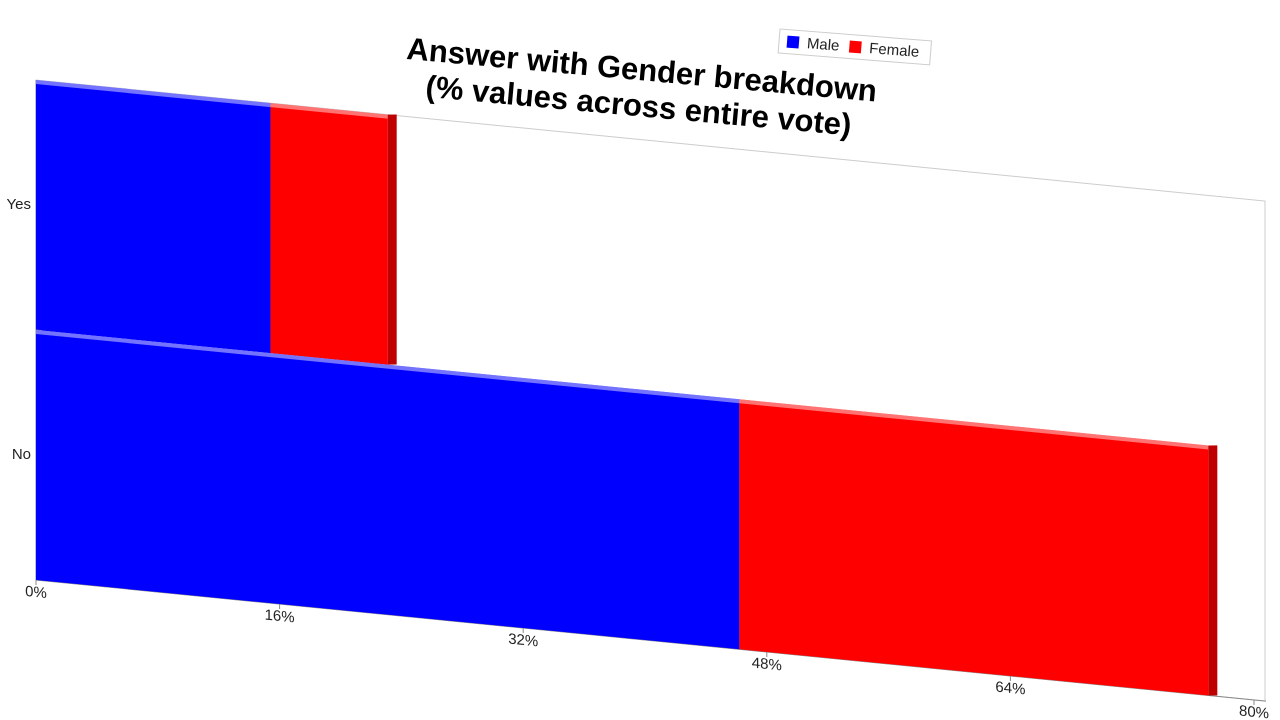  Describe the element at coordinates (894, 50) in the screenshot. I see `legend-label: Female` at that location.